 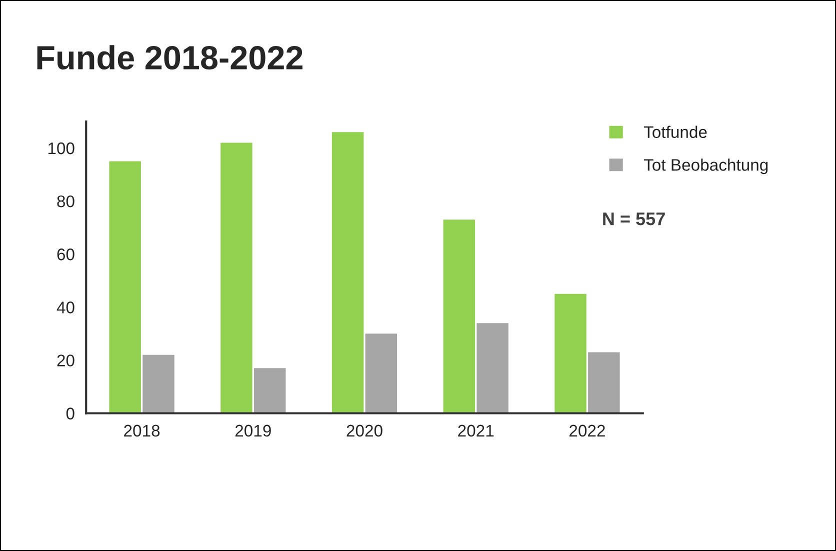 I want to click on legend-label: Totfunde, so click(x=675, y=132).